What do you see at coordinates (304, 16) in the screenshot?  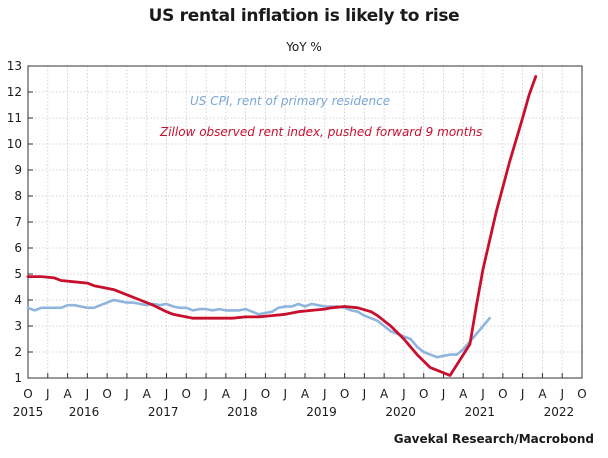 I see `chart-title: US rental inflation is likely to rise` at bounding box center [304, 16].